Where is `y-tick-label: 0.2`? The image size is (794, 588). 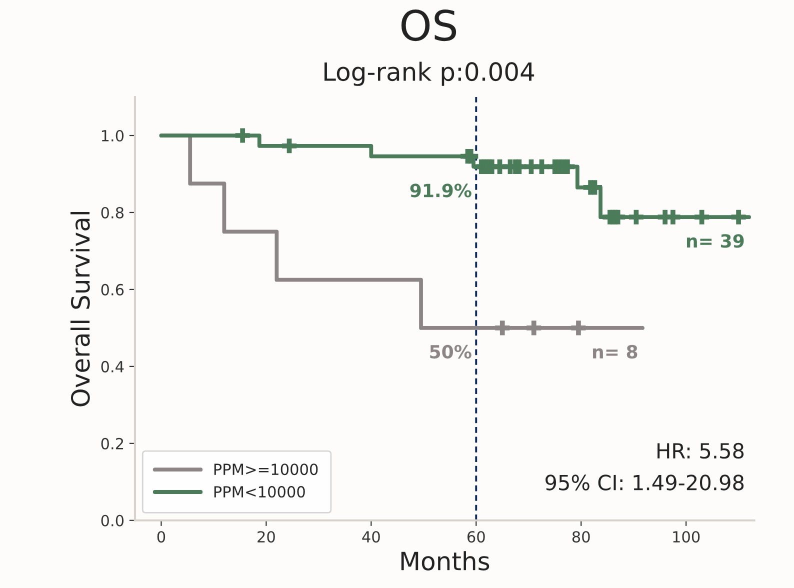
y-tick-label: 0.2 is located at coordinates (112, 444).